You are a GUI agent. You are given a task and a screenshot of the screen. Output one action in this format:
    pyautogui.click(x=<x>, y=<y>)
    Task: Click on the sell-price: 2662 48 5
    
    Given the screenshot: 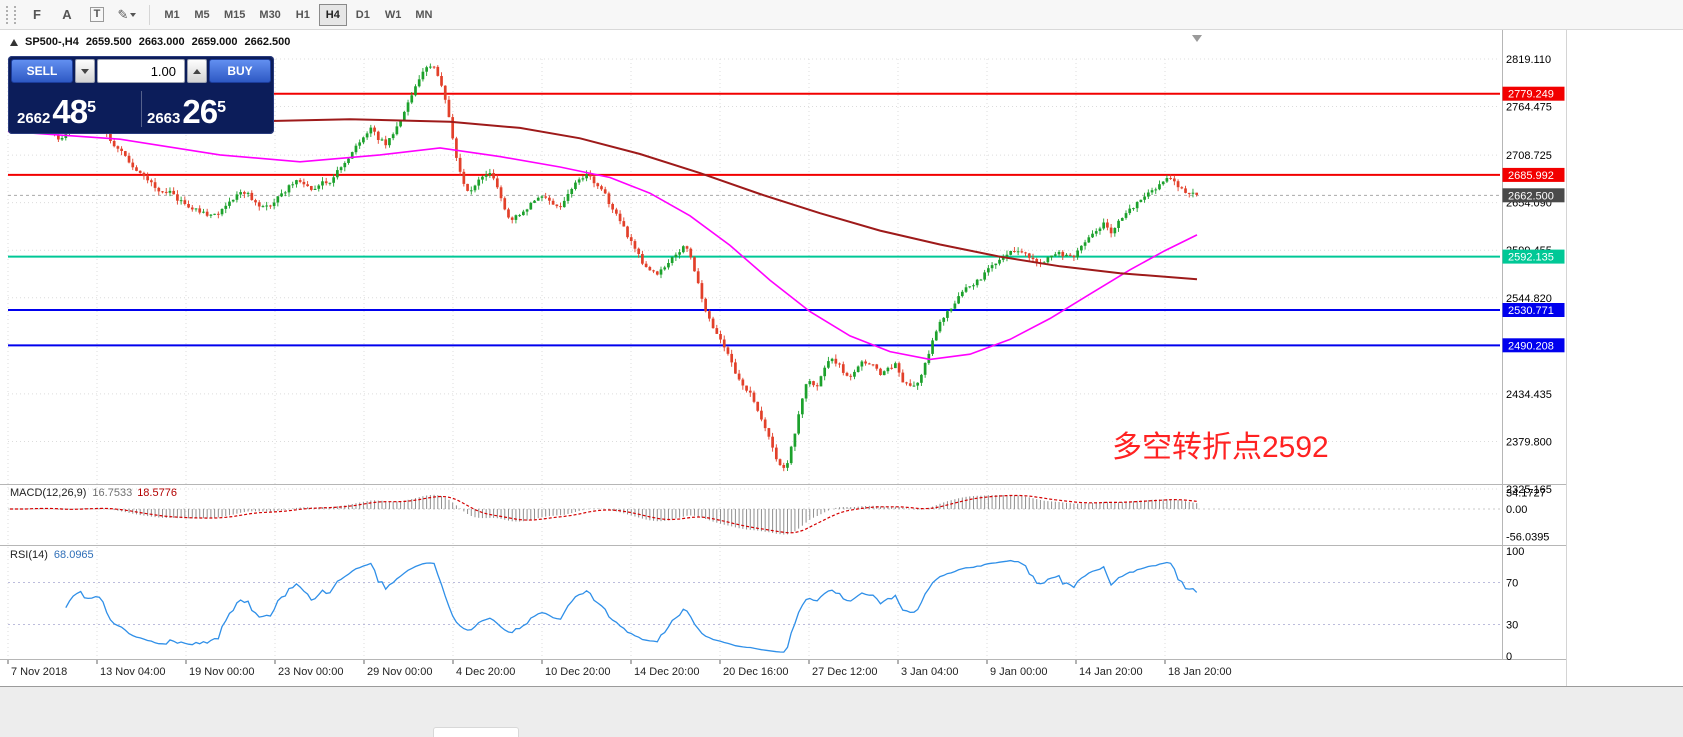 What is the action you would take?
    pyautogui.click(x=76, y=108)
    